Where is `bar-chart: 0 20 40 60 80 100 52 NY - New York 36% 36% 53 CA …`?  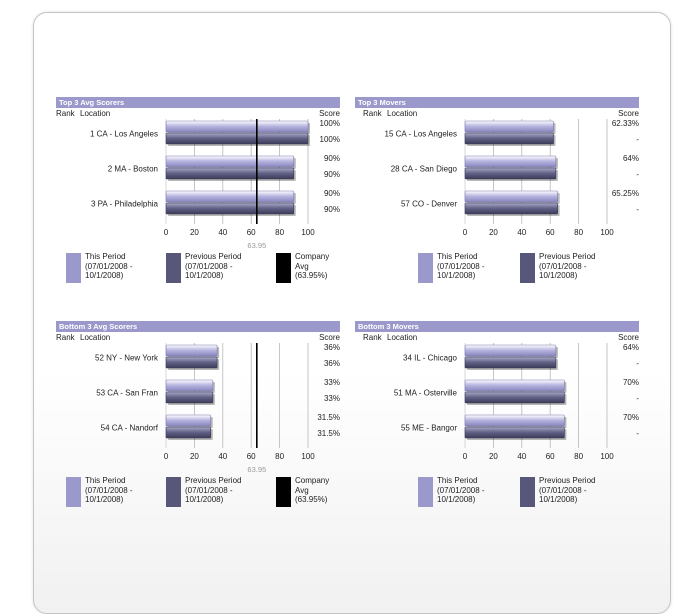 bar-chart: 0 20 40 60 80 100 52 NY - New York 36% 36% 53 CA … is located at coordinates (217, 408).